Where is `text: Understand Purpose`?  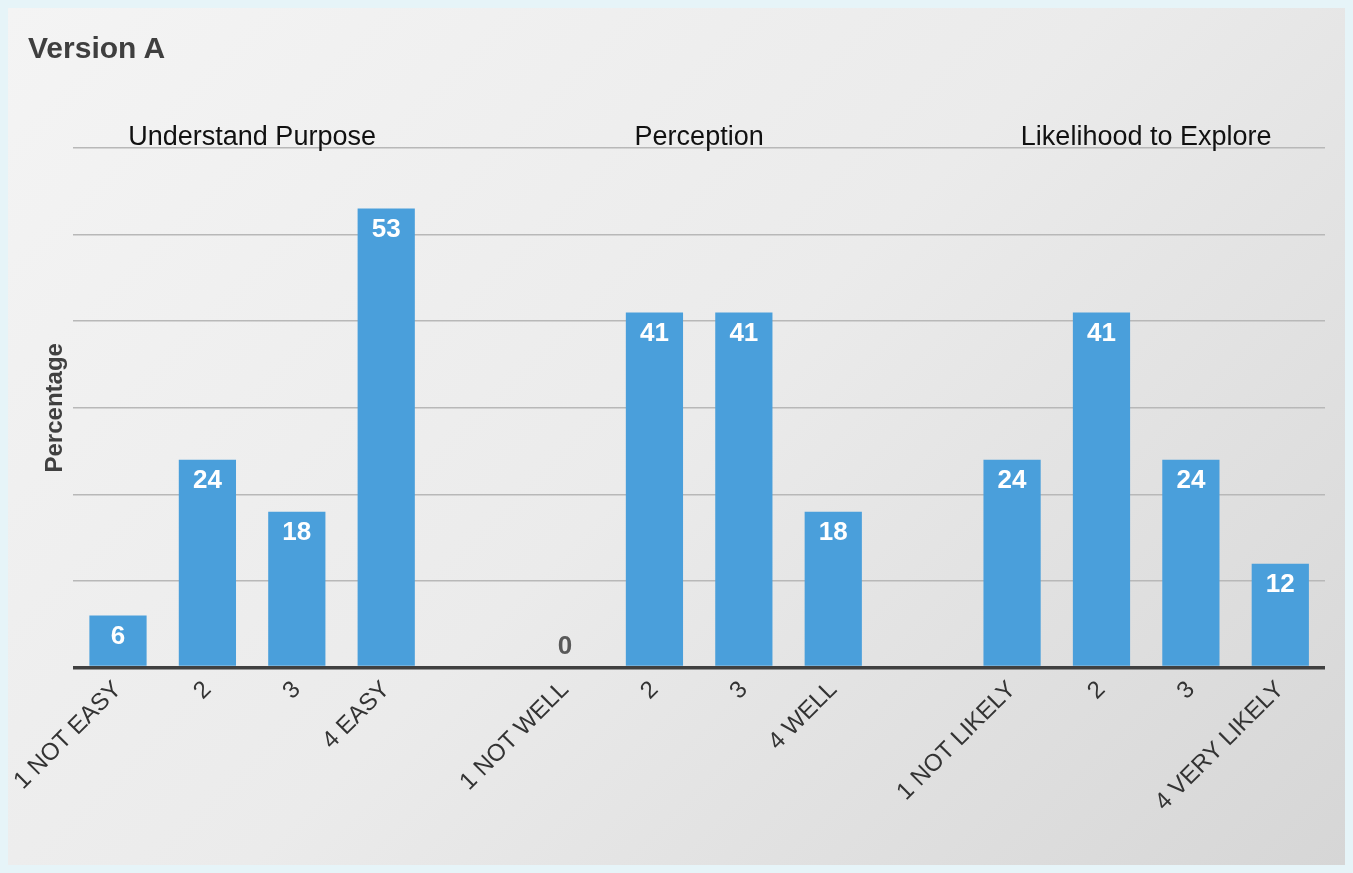
text: Understand Purpose is located at coordinates (252, 136).